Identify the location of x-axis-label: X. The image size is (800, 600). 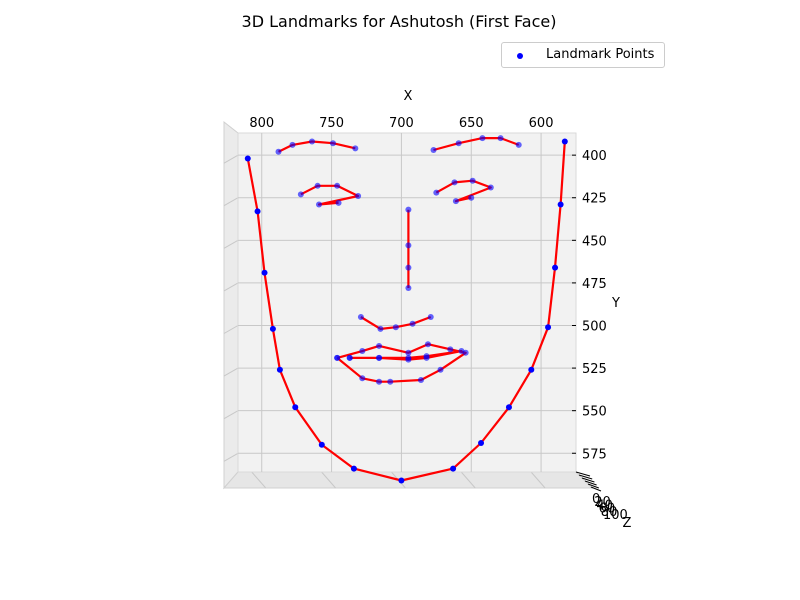
(408, 96).